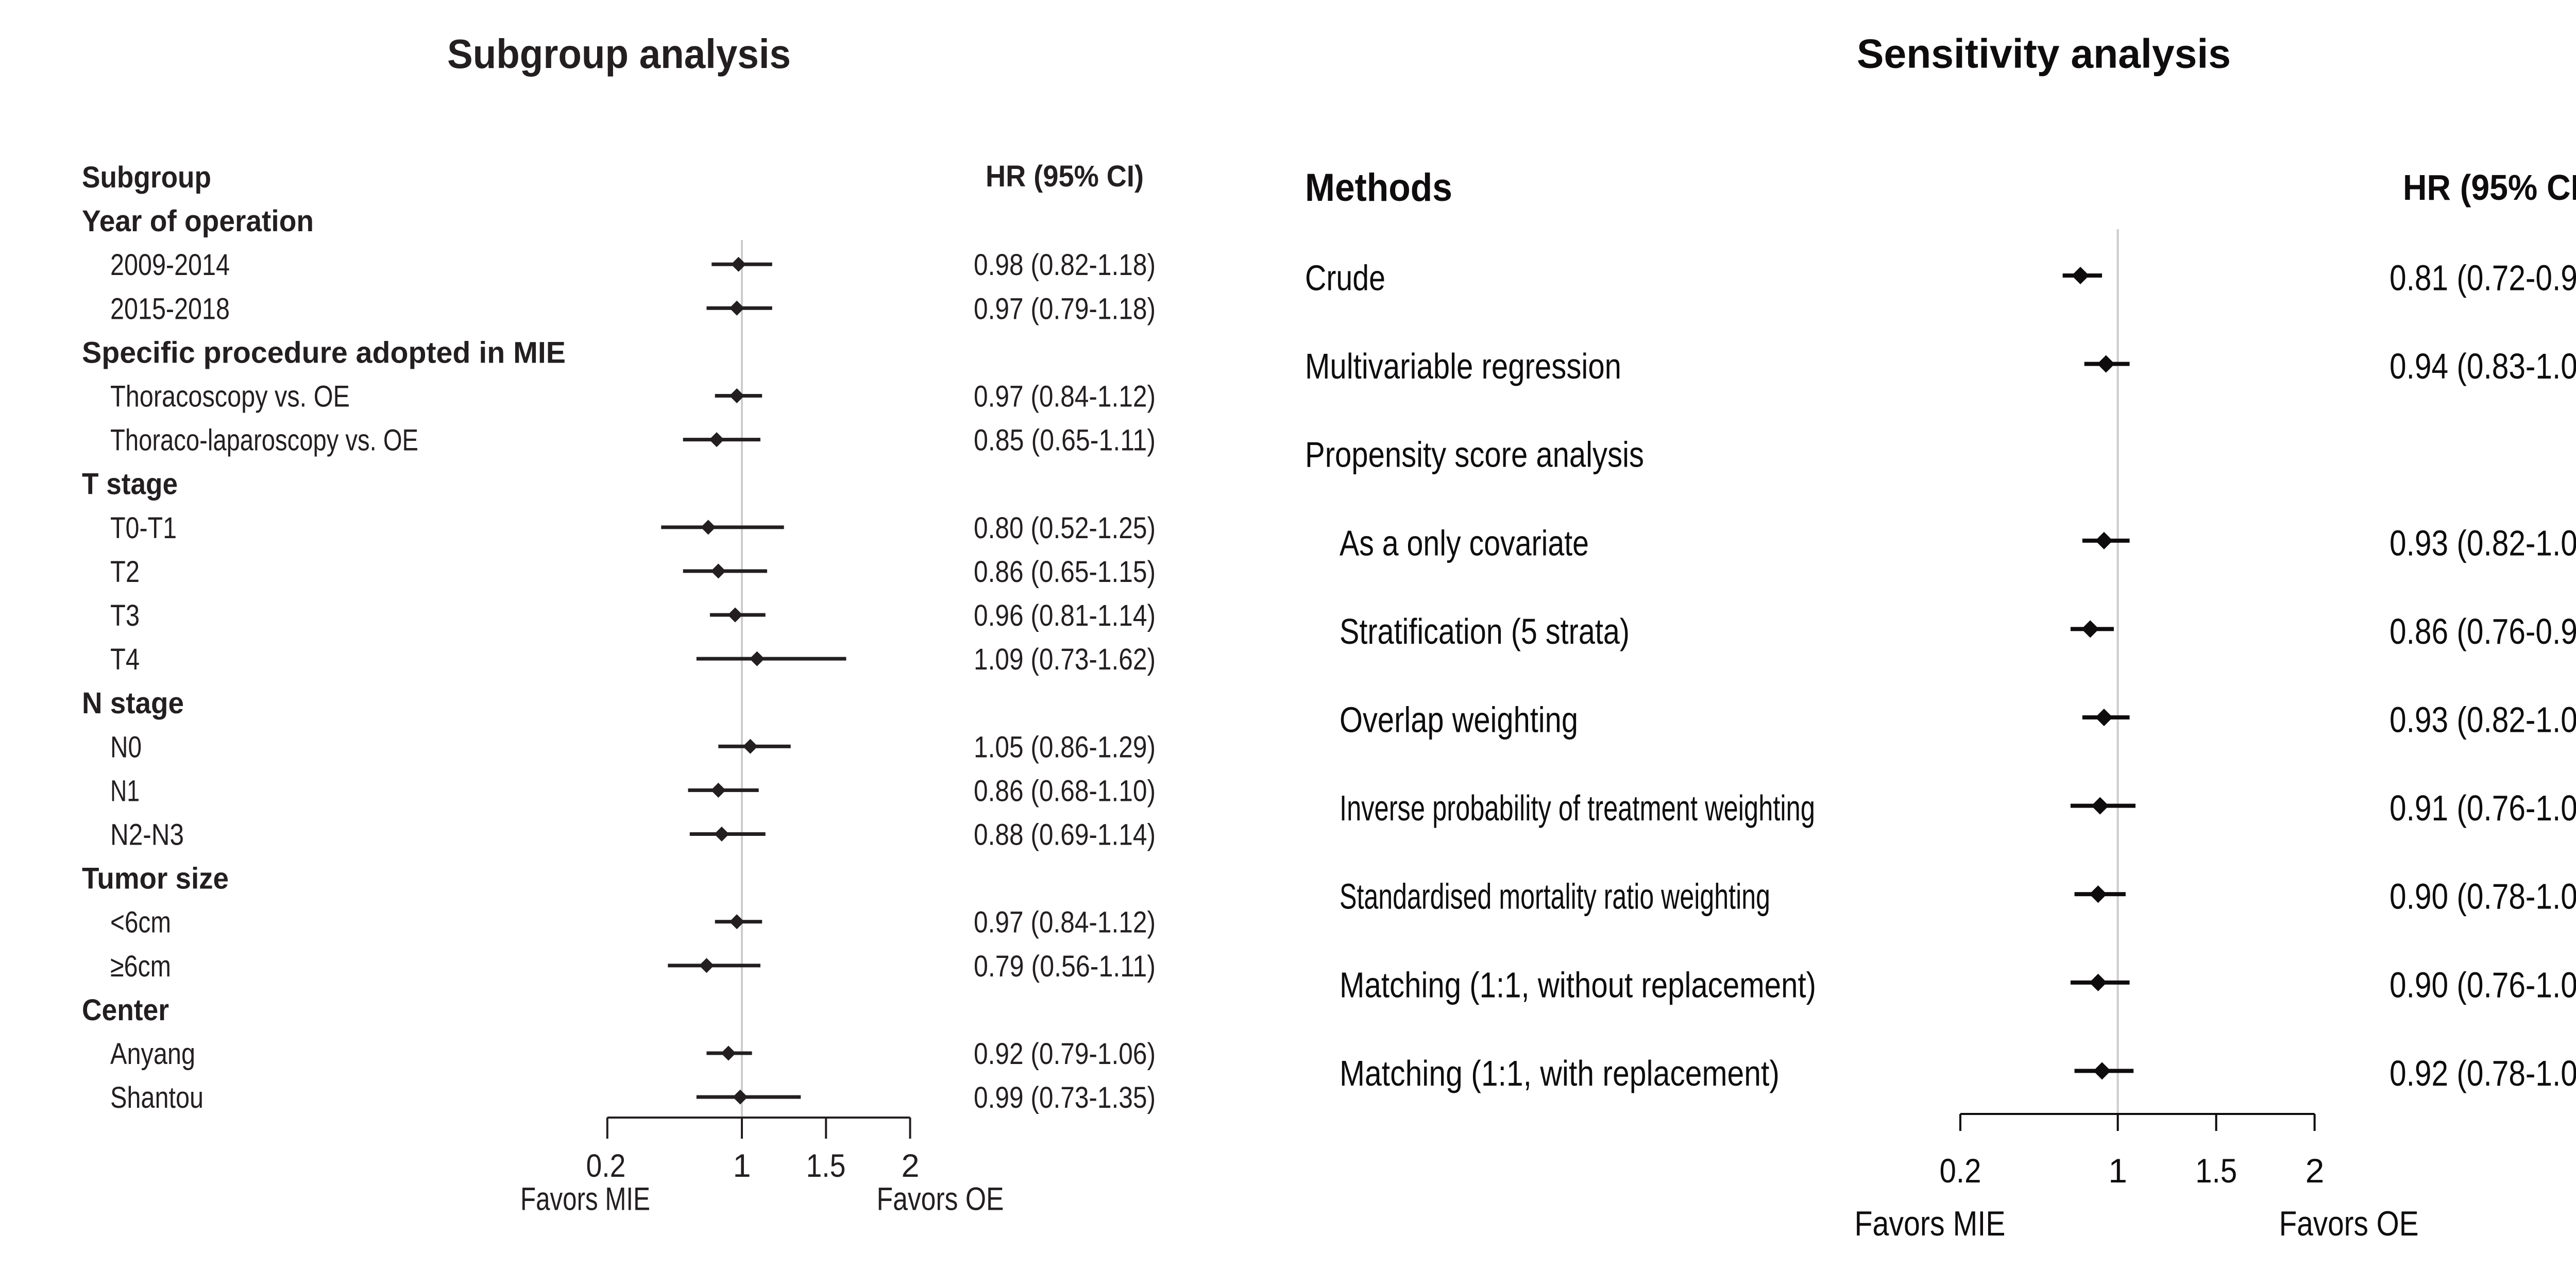  I want to click on svg-text: 0.86 (0.68-1.10), so click(1065, 791).